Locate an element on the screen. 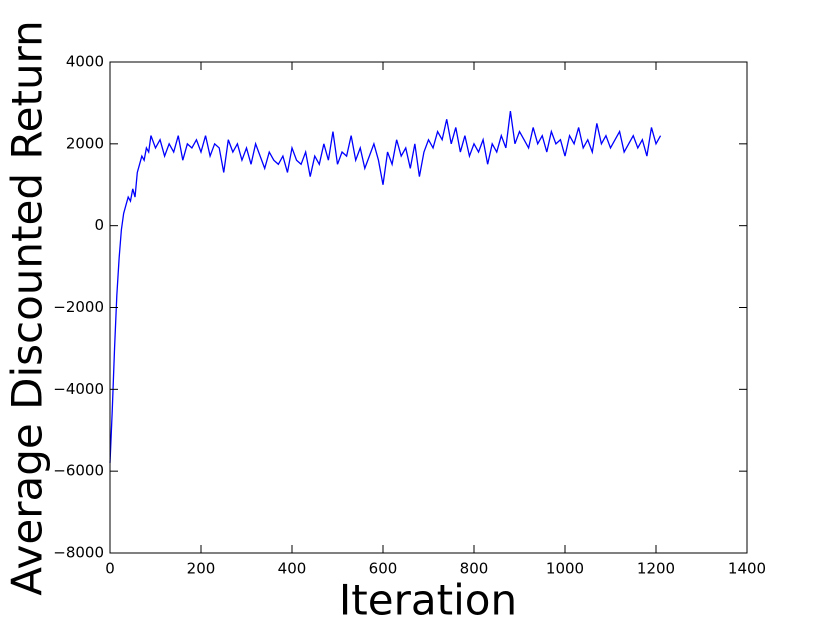 This screenshot has width=830, height=623. y-tick-label: −2000 is located at coordinates (78, 307).